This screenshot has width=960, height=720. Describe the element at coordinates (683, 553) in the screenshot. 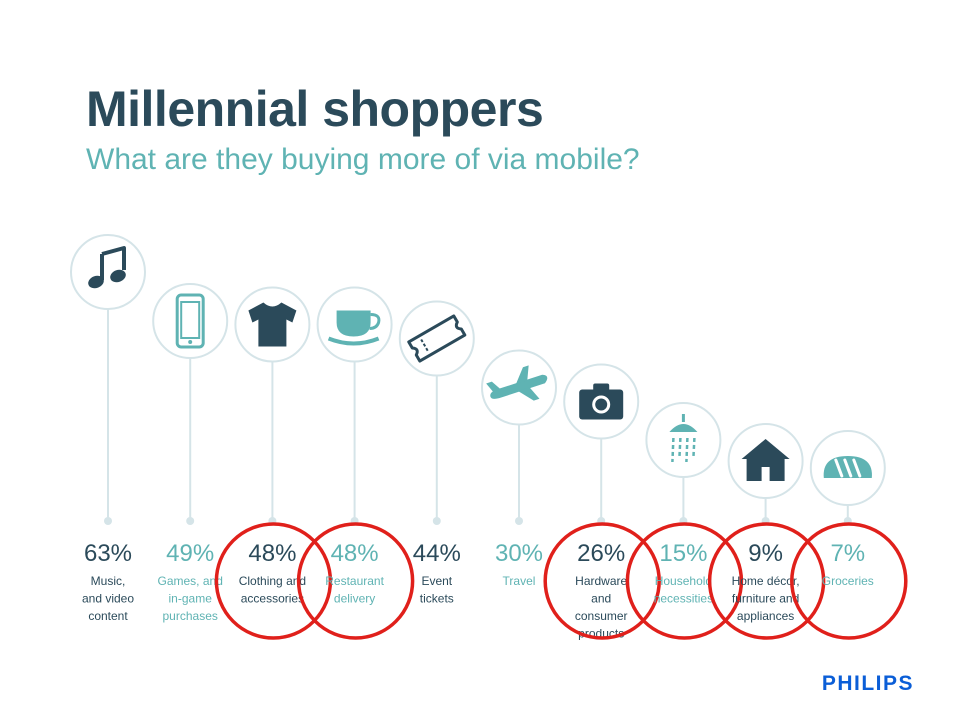

I see `value-label: 15%` at that location.